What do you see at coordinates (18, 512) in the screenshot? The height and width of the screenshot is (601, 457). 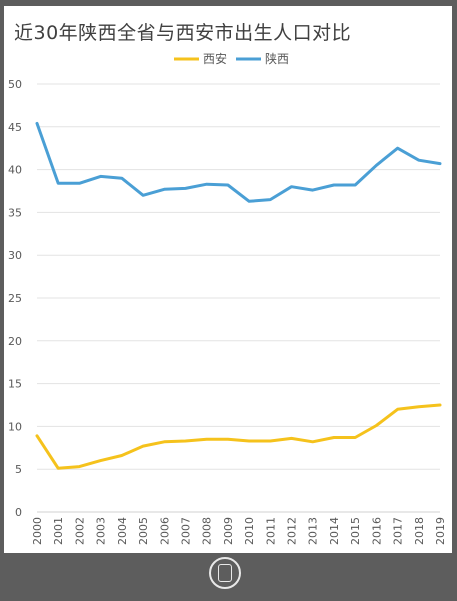 I see `y-tick-label: 0` at bounding box center [18, 512].